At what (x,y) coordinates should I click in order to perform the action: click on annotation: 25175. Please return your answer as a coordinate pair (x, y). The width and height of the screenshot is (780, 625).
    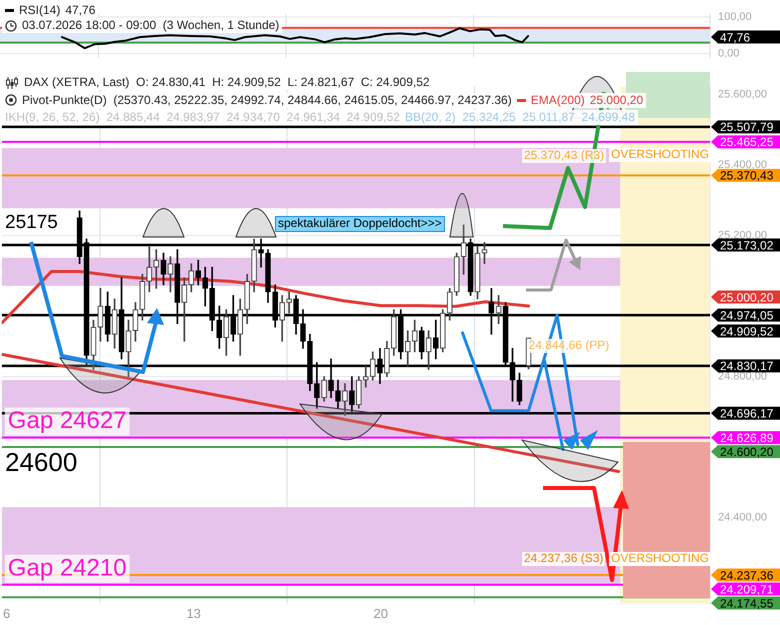
    Looking at the image, I should click on (31, 223).